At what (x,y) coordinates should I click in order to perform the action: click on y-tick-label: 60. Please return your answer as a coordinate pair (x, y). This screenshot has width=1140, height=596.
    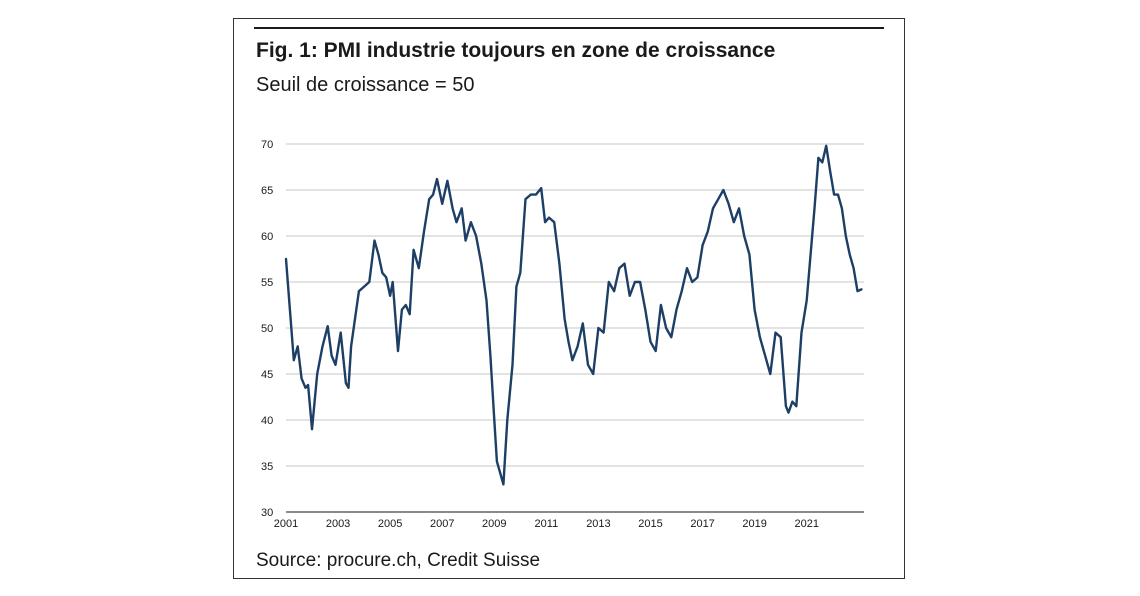
    Looking at the image, I should click on (267, 237).